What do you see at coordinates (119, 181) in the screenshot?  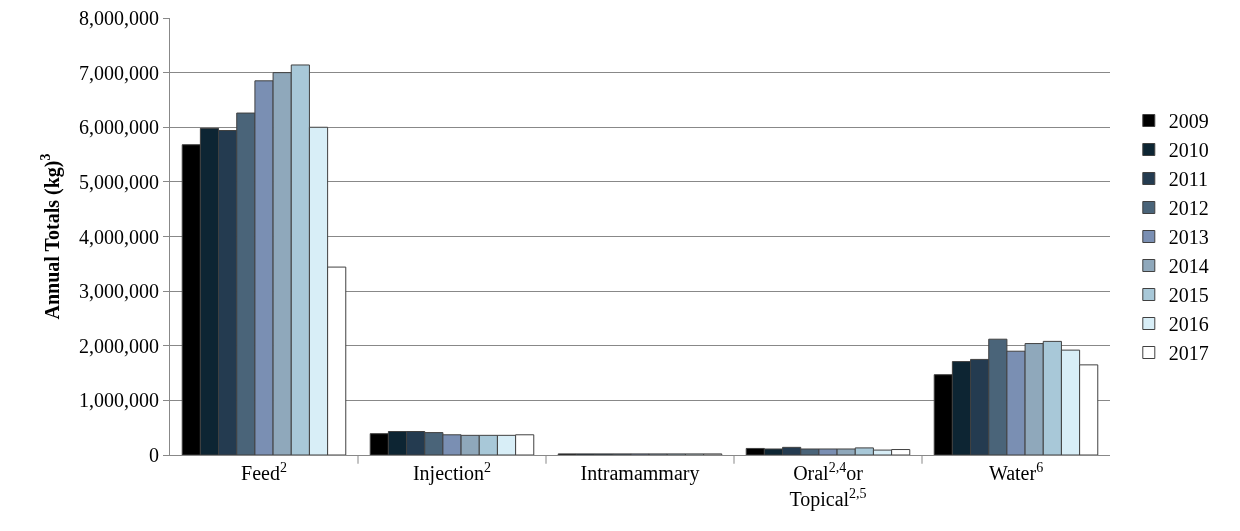 I see `y-tick-label: 5,000,000` at bounding box center [119, 181].